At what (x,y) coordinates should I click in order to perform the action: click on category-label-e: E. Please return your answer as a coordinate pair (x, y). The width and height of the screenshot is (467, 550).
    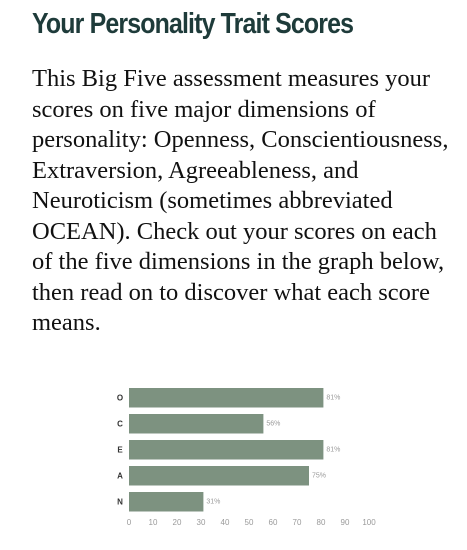
    Looking at the image, I should click on (120, 449).